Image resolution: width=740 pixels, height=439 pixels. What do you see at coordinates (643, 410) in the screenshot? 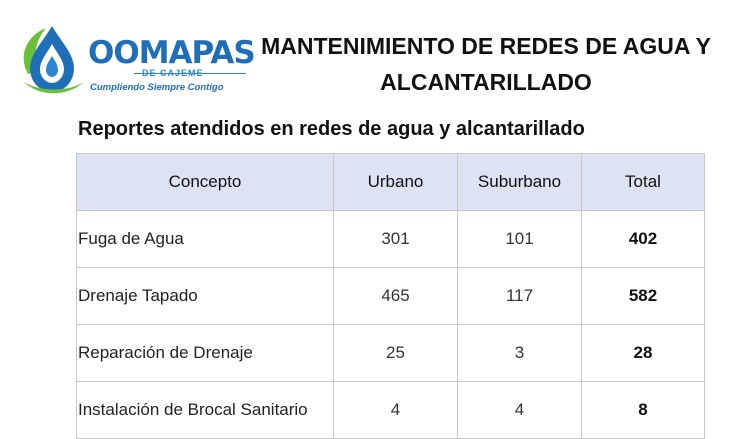
I see `cell-total: 8` at bounding box center [643, 410].